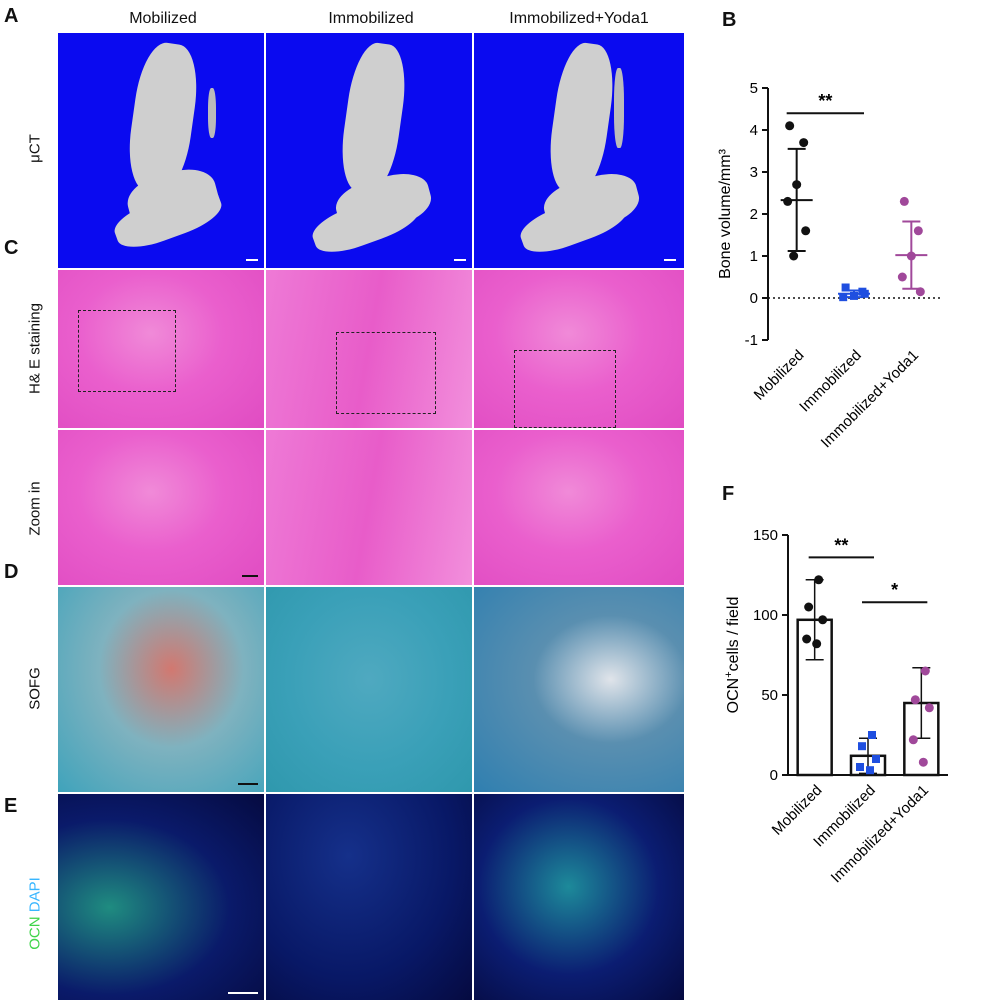 The width and height of the screenshot is (1000, 1006). What do you see at coordinates (754, 172) in the screenshot?
I see `y-tick-label: 3` at bounding box center [754, 172].